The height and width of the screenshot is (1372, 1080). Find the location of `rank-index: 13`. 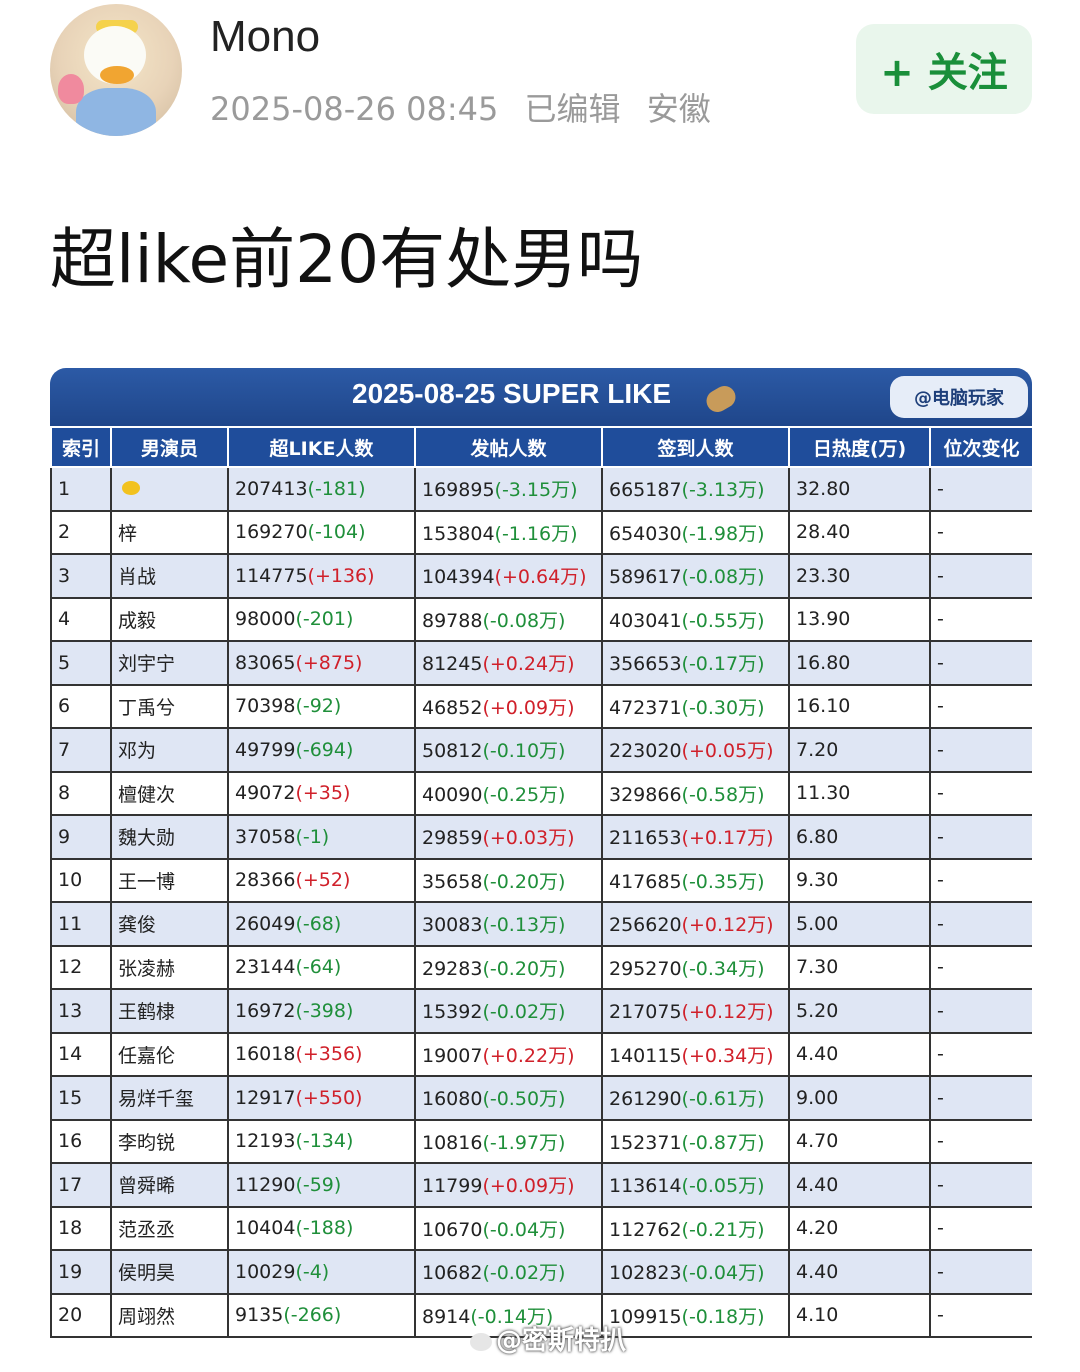

rank-index: 13 is located at coordinates (81, 1011).